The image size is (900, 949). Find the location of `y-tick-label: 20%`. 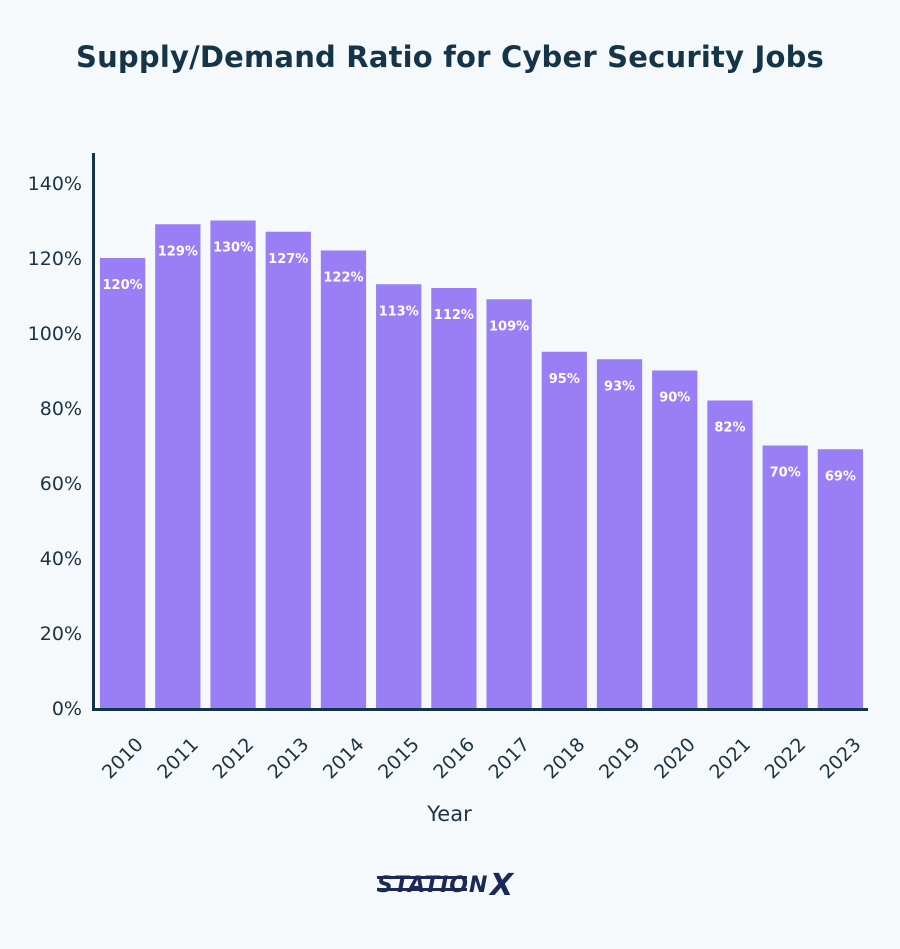

y-tick-label: 20% is located at coordinates (61, 634).